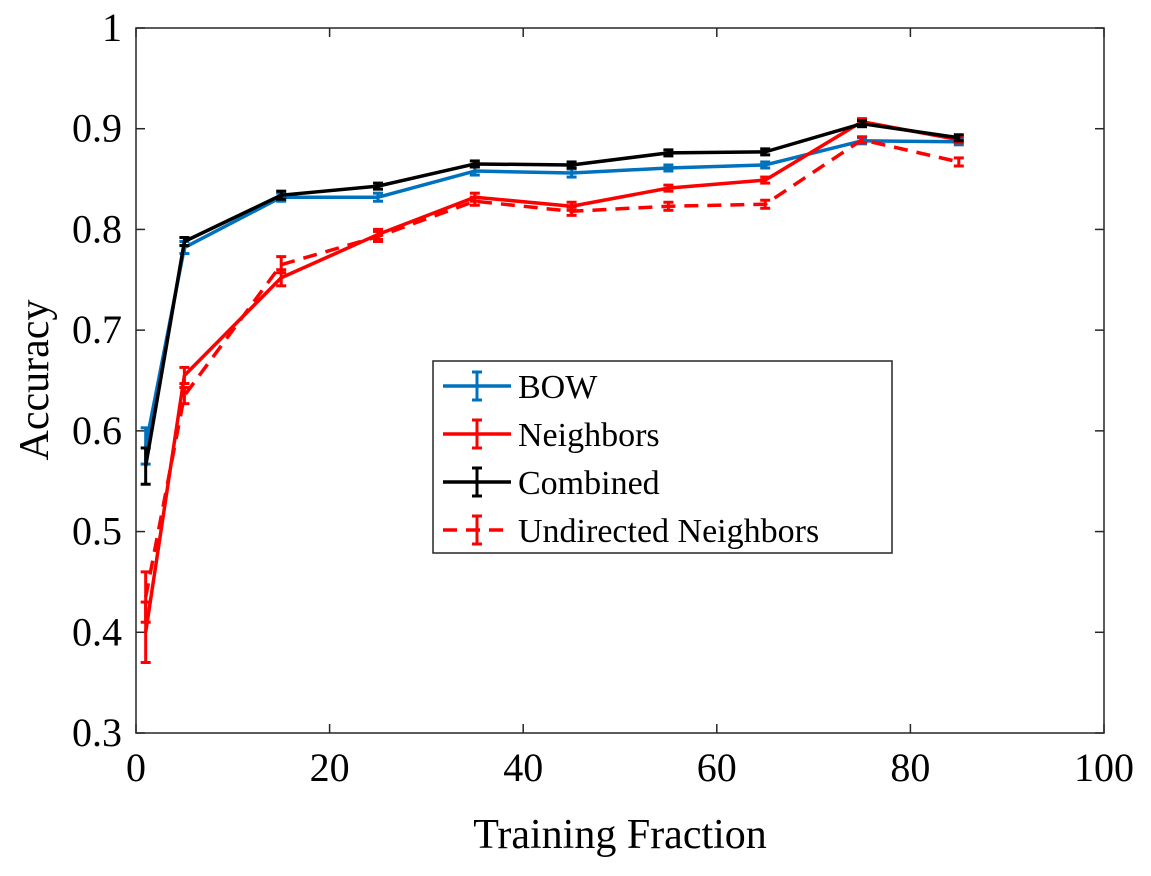 The image size is (1151, 876). I want to click on x-tick-label: 20, so click(330, 767).